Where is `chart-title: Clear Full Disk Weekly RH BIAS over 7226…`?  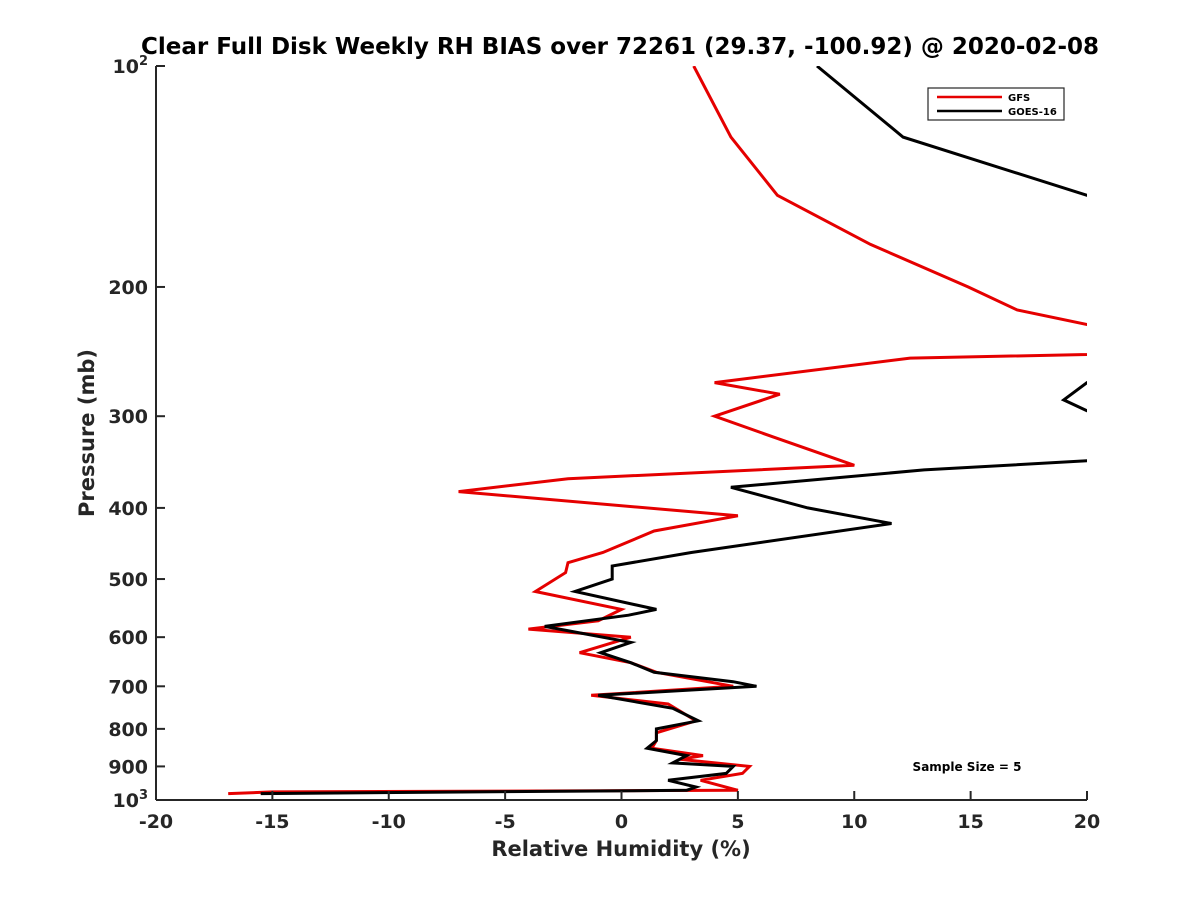 chart-title: Clear Full Disk Weekly RH BIAS over 7226… is located at coordinates (620, 47).